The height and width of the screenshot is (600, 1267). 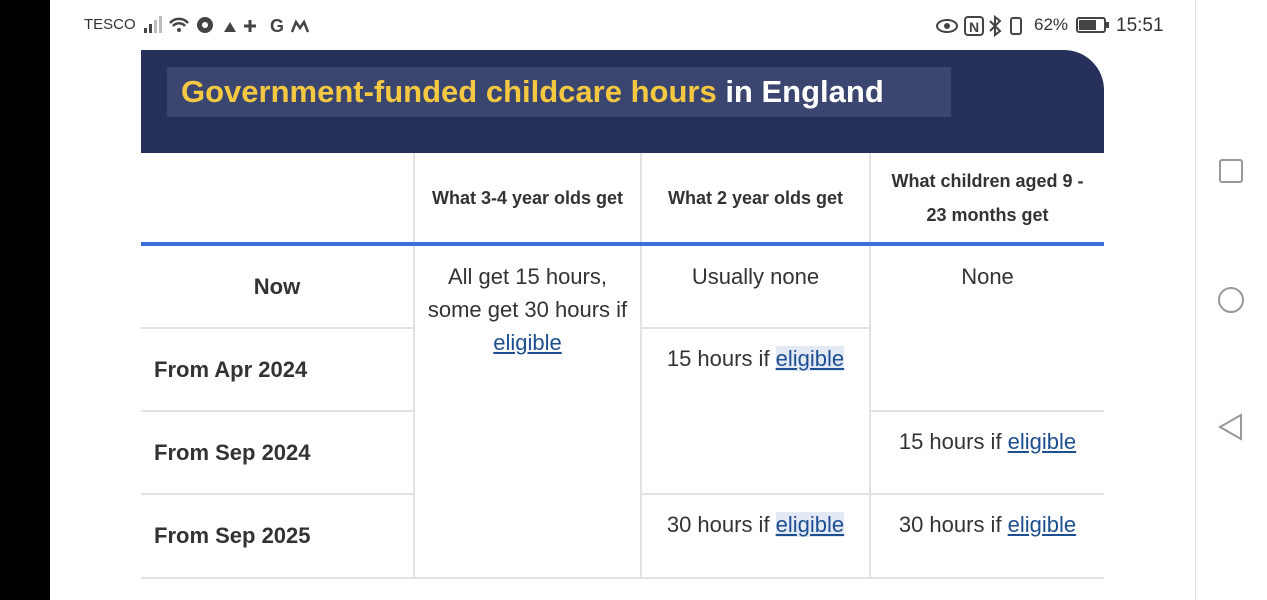 I want to click on status-icons-left: G, so click(x=227, y=26).